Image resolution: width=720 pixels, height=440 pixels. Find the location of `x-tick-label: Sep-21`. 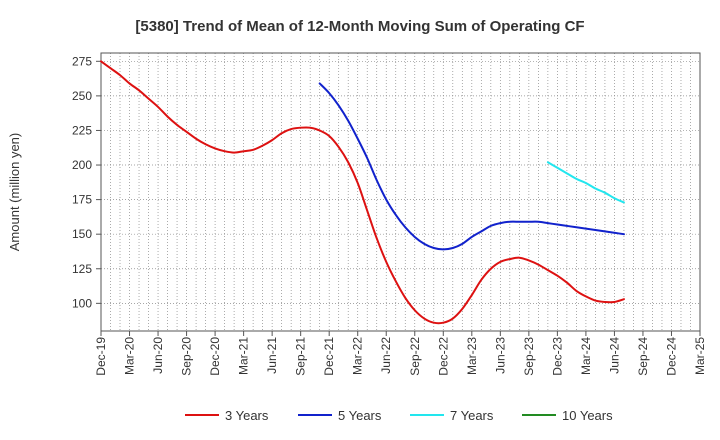

x-tick-label: Sep-21 is located at coordinates (301, 356).